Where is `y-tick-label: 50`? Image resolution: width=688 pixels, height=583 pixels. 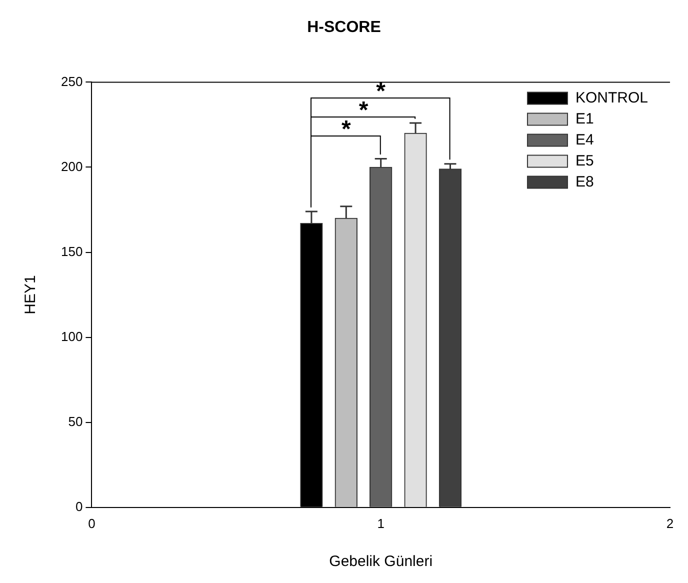
y-tick-label: 50 is located at coordinates (75, 421).